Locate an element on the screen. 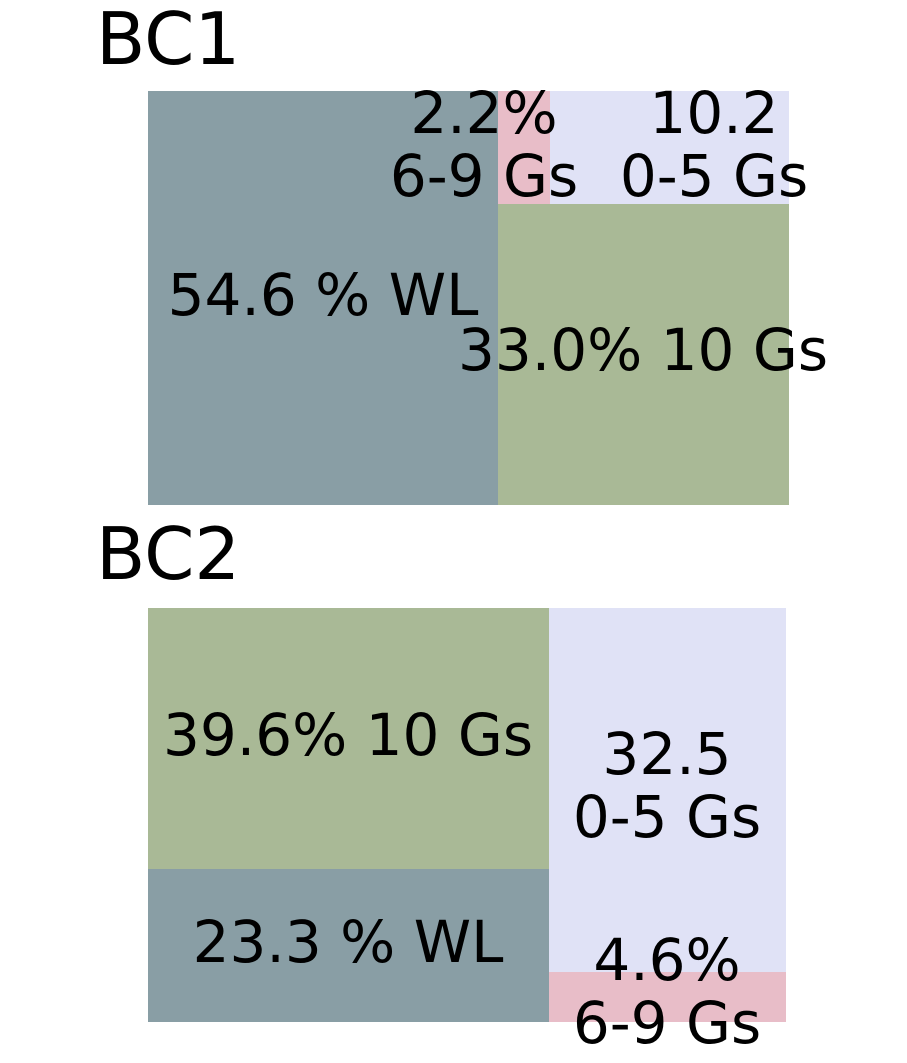 Image resolution: width=907 pixels, height=1063 pixels. tile-bc2-10gs is located at coordinates (348, 738).